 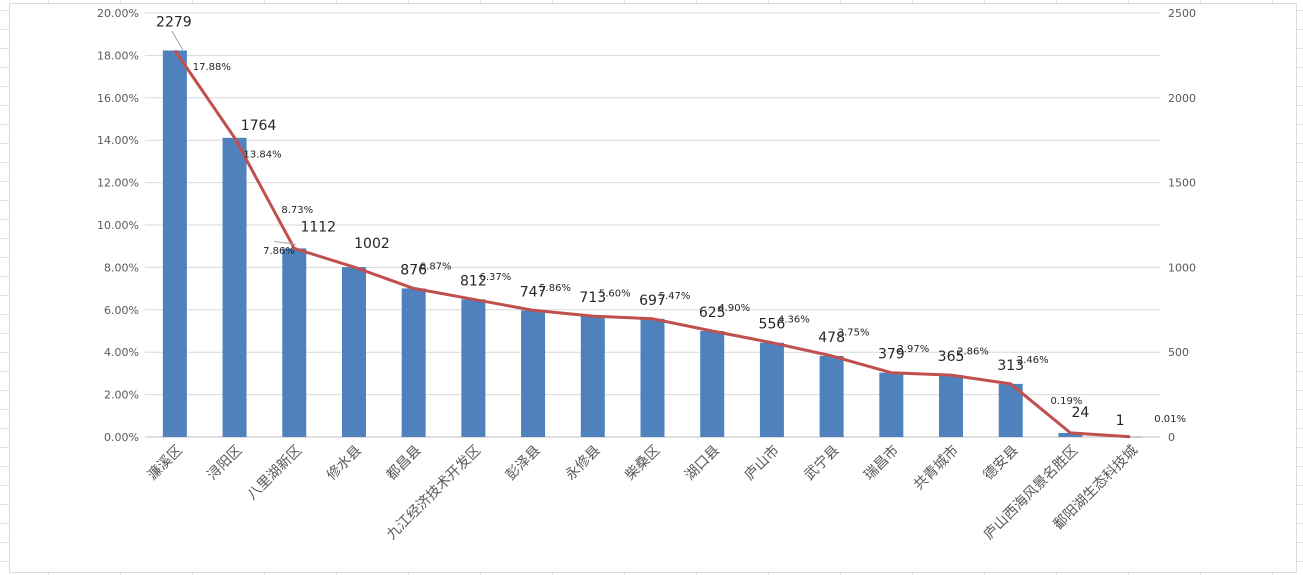 What do you see at coordinates (259, 126) in the screenshot?
I see `value-label: 1764` at bounding box center [259, 126].